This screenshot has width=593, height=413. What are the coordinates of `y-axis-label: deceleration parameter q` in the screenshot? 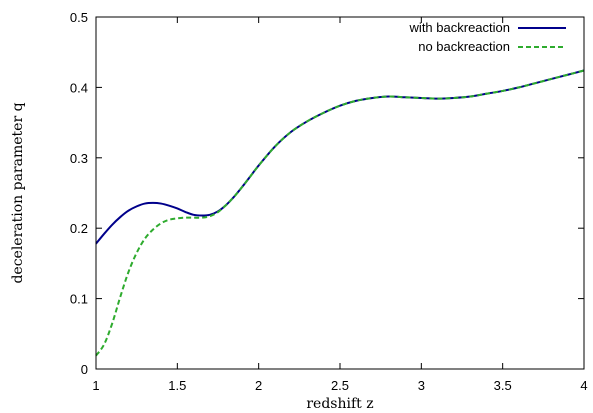 It's located at (18, 192).